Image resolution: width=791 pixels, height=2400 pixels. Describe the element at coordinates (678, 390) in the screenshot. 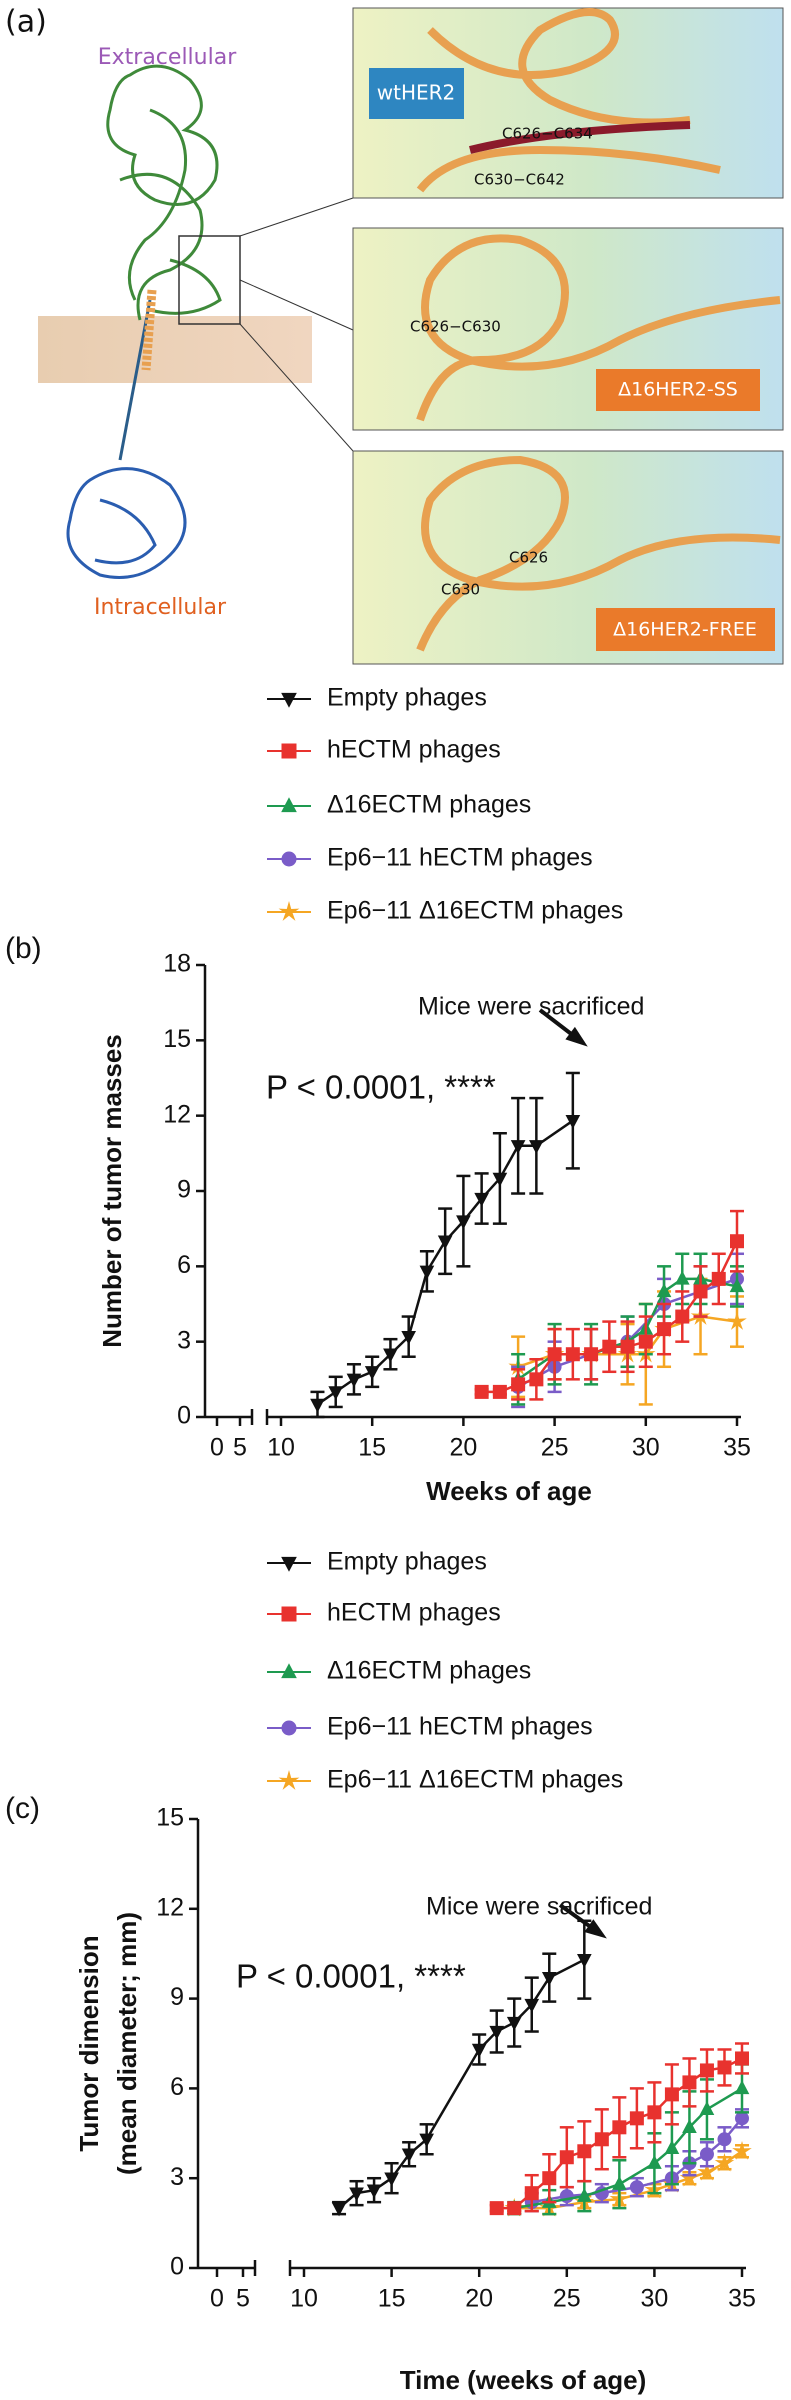

I see `structure-label: Δ16HER2-SS` at that location.